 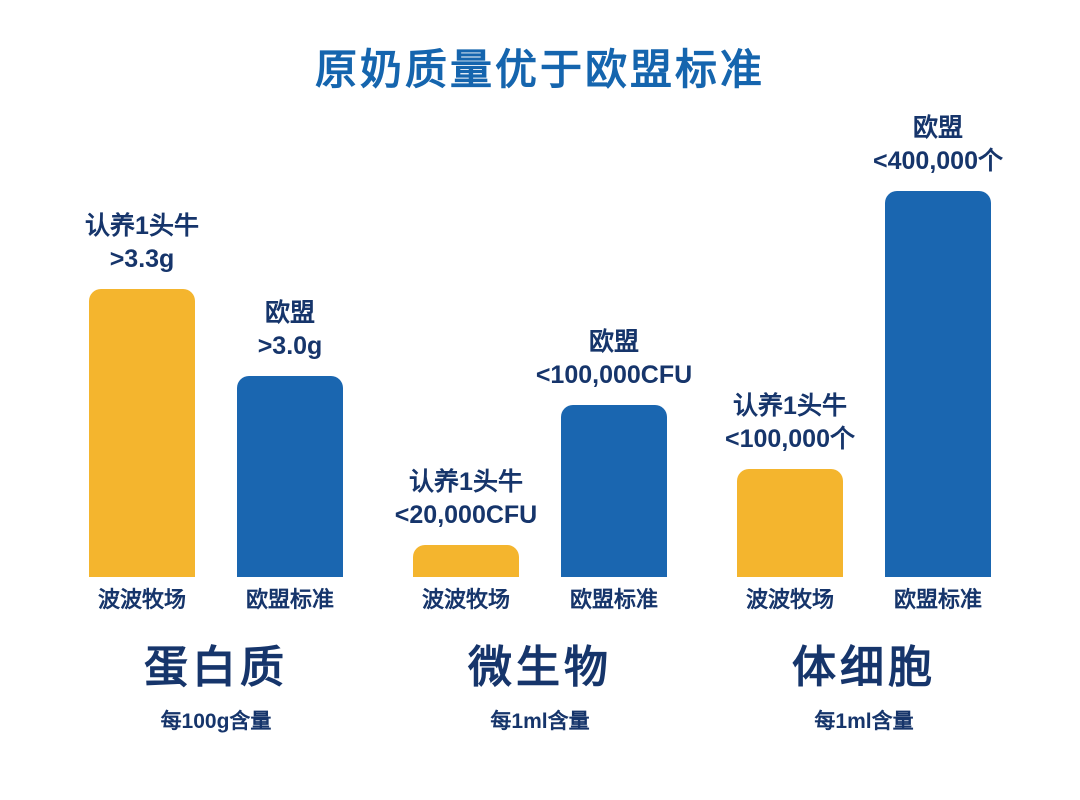 What do you see at coordinates (614, 360) in the screenshot?
I see `bar-annotation: 欧盟 <100,000CFU` at bounding box center [614, 360].